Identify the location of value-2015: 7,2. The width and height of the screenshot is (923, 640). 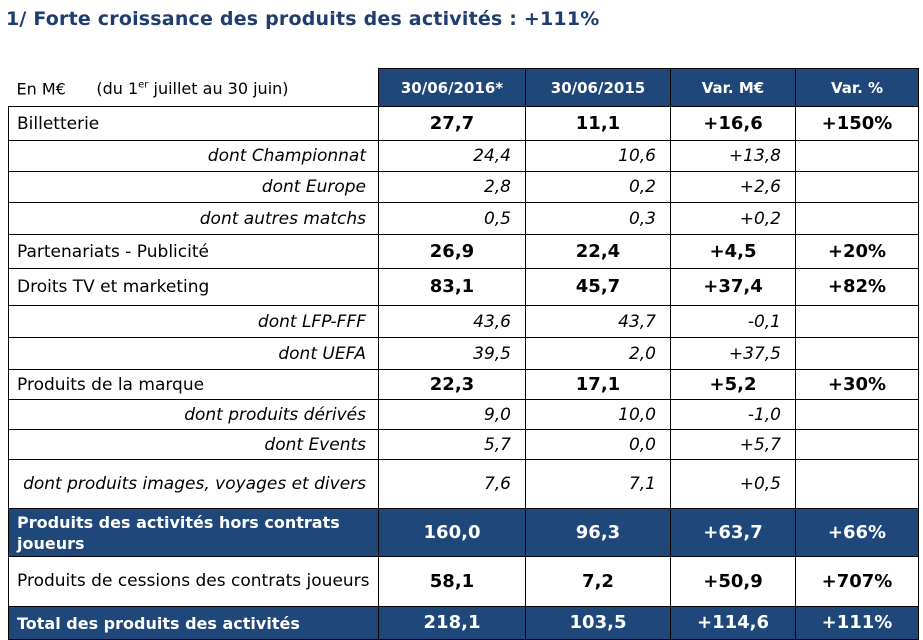
(598, 581).